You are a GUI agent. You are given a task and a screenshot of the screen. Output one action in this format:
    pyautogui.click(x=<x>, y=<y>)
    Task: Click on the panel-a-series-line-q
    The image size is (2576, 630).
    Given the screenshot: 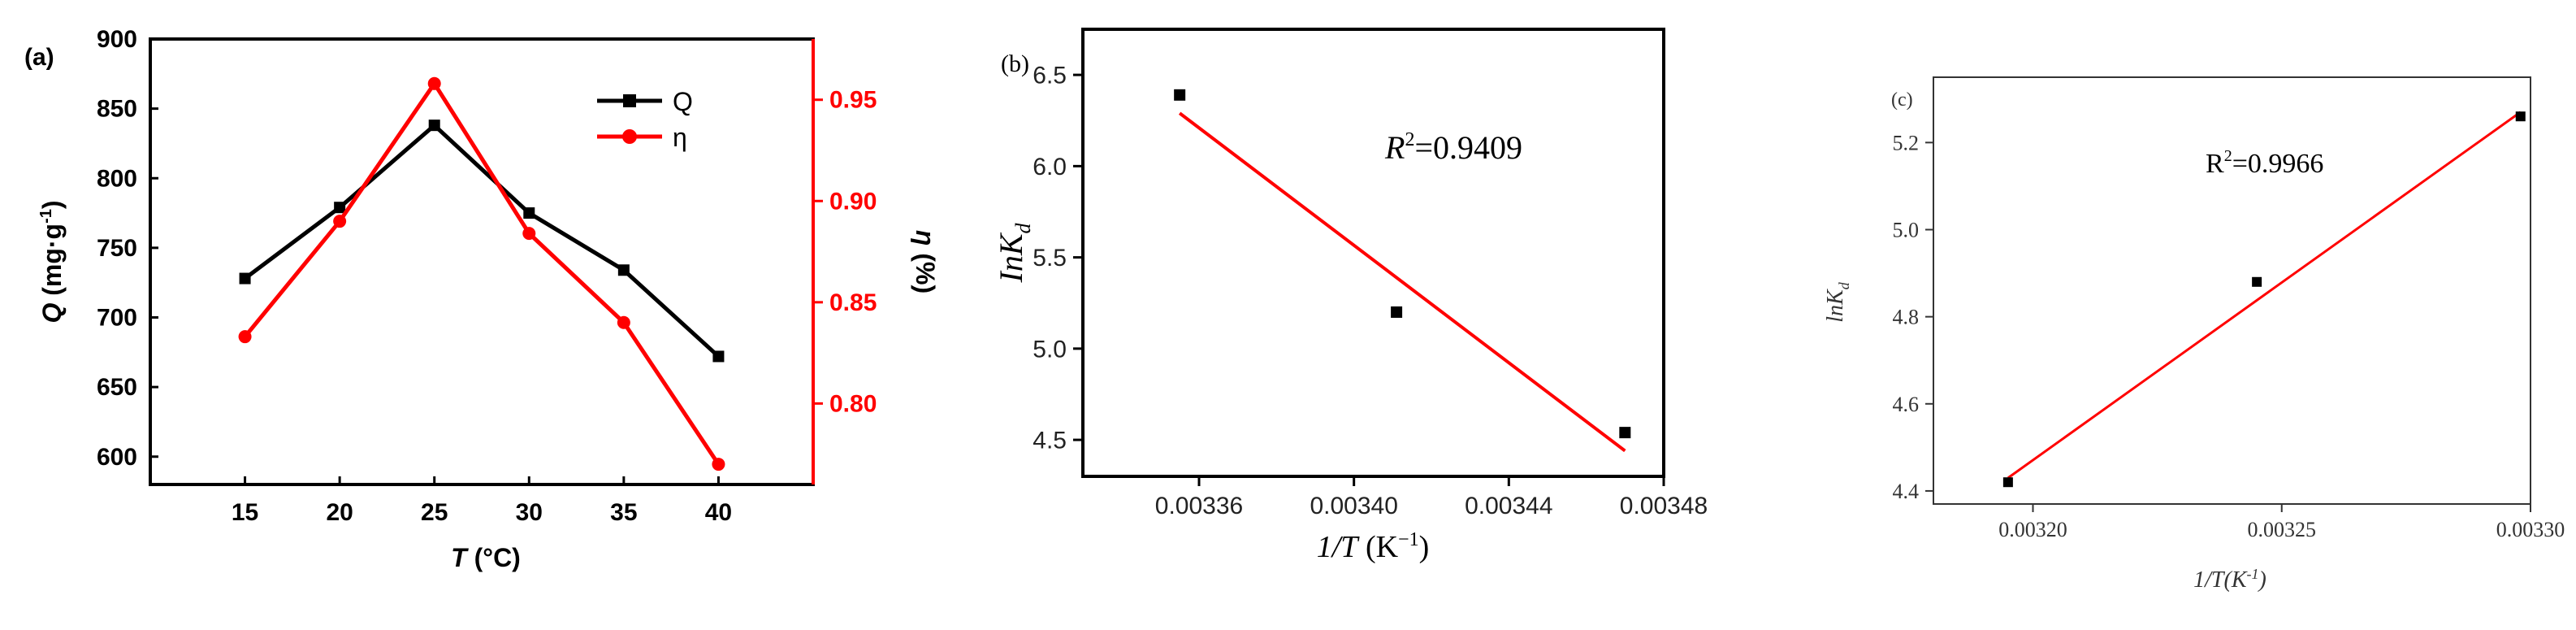 What is the action you would take?
    pyautogui.click(x=483, y=240)
    